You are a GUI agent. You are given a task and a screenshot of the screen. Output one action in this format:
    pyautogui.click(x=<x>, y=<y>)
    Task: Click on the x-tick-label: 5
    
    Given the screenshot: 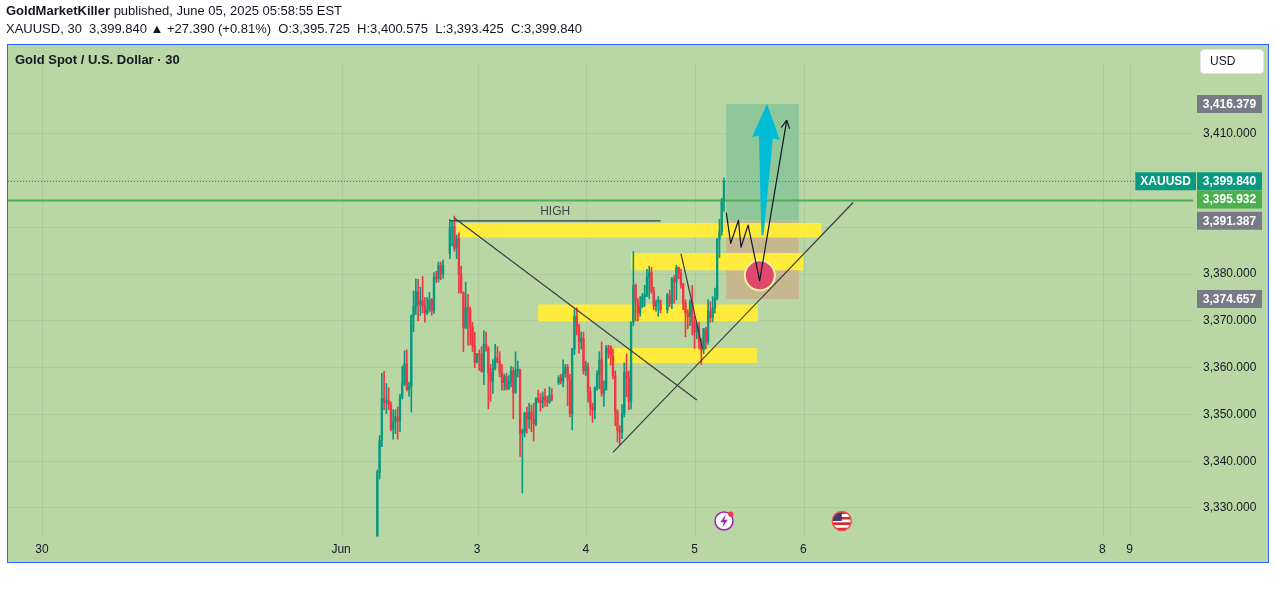 What is the action you would take?
    pyautogui.click(x=695, y=548)
    